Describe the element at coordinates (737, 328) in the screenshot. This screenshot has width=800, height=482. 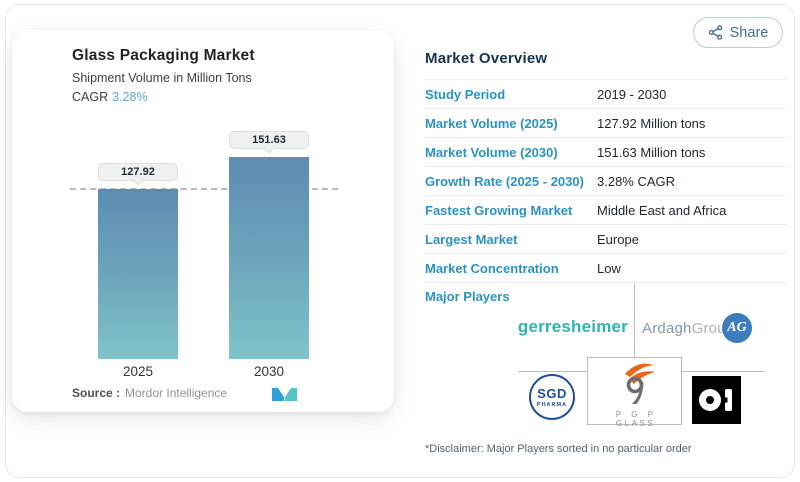
I see `ardagh-ag-monogram-icon: AG` at that location.